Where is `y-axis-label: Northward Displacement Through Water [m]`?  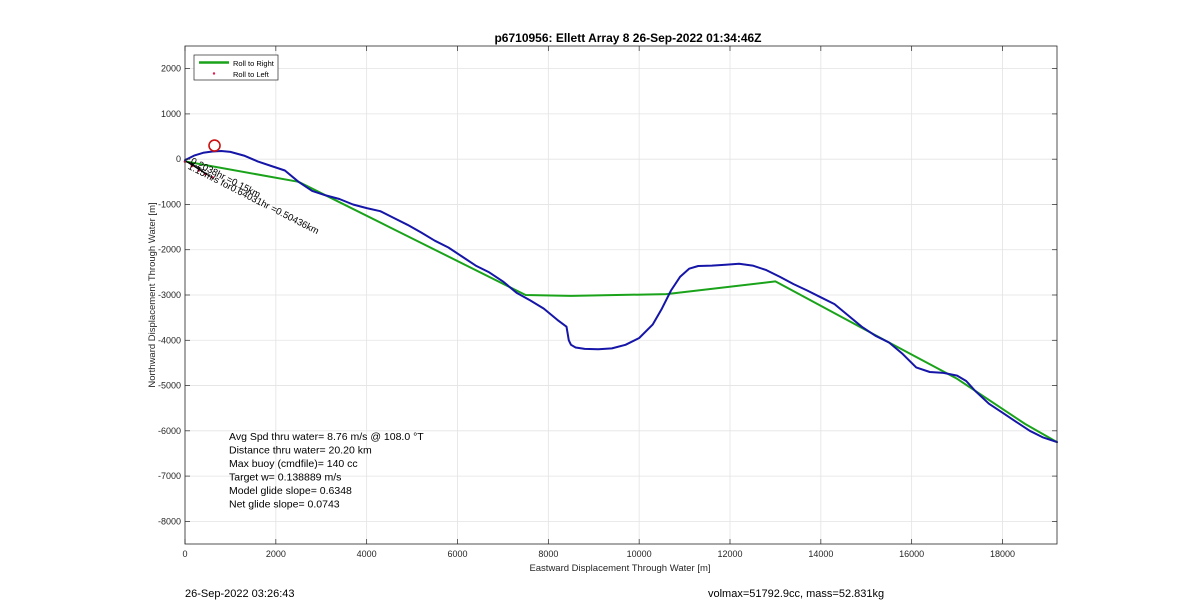 y-axis-label: Northward Displacement Through Water [m] is located at coordinates (152, 294).